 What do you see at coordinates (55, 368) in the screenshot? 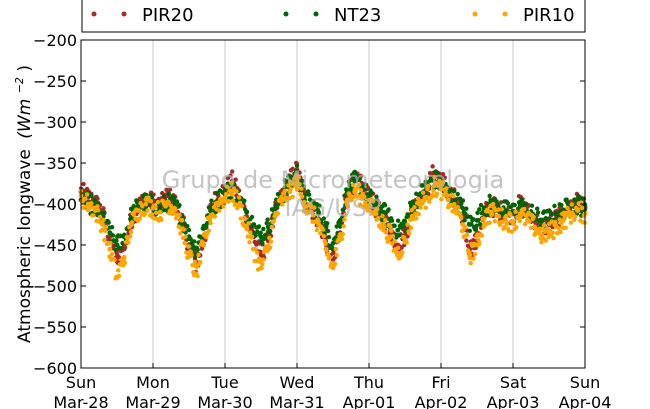
I see `y-tick-label: −600` at bounding box center [55, 368].